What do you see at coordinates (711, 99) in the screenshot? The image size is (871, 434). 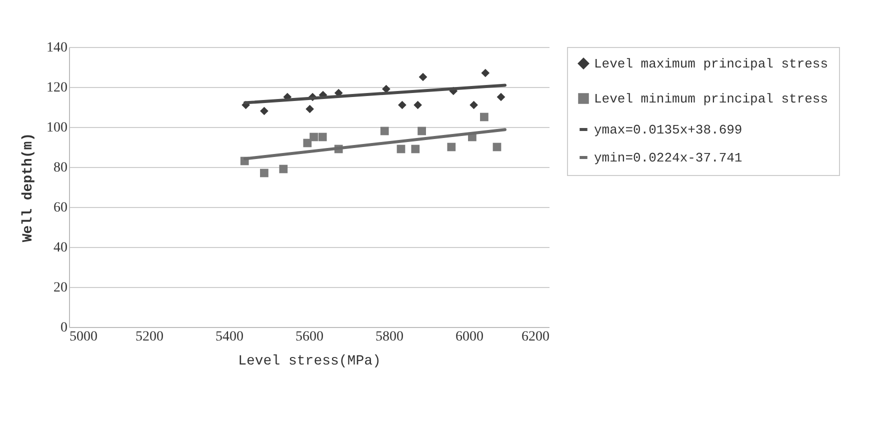 I see `legend-label: Level minimum principal stress` at bounding box center [711, 99].